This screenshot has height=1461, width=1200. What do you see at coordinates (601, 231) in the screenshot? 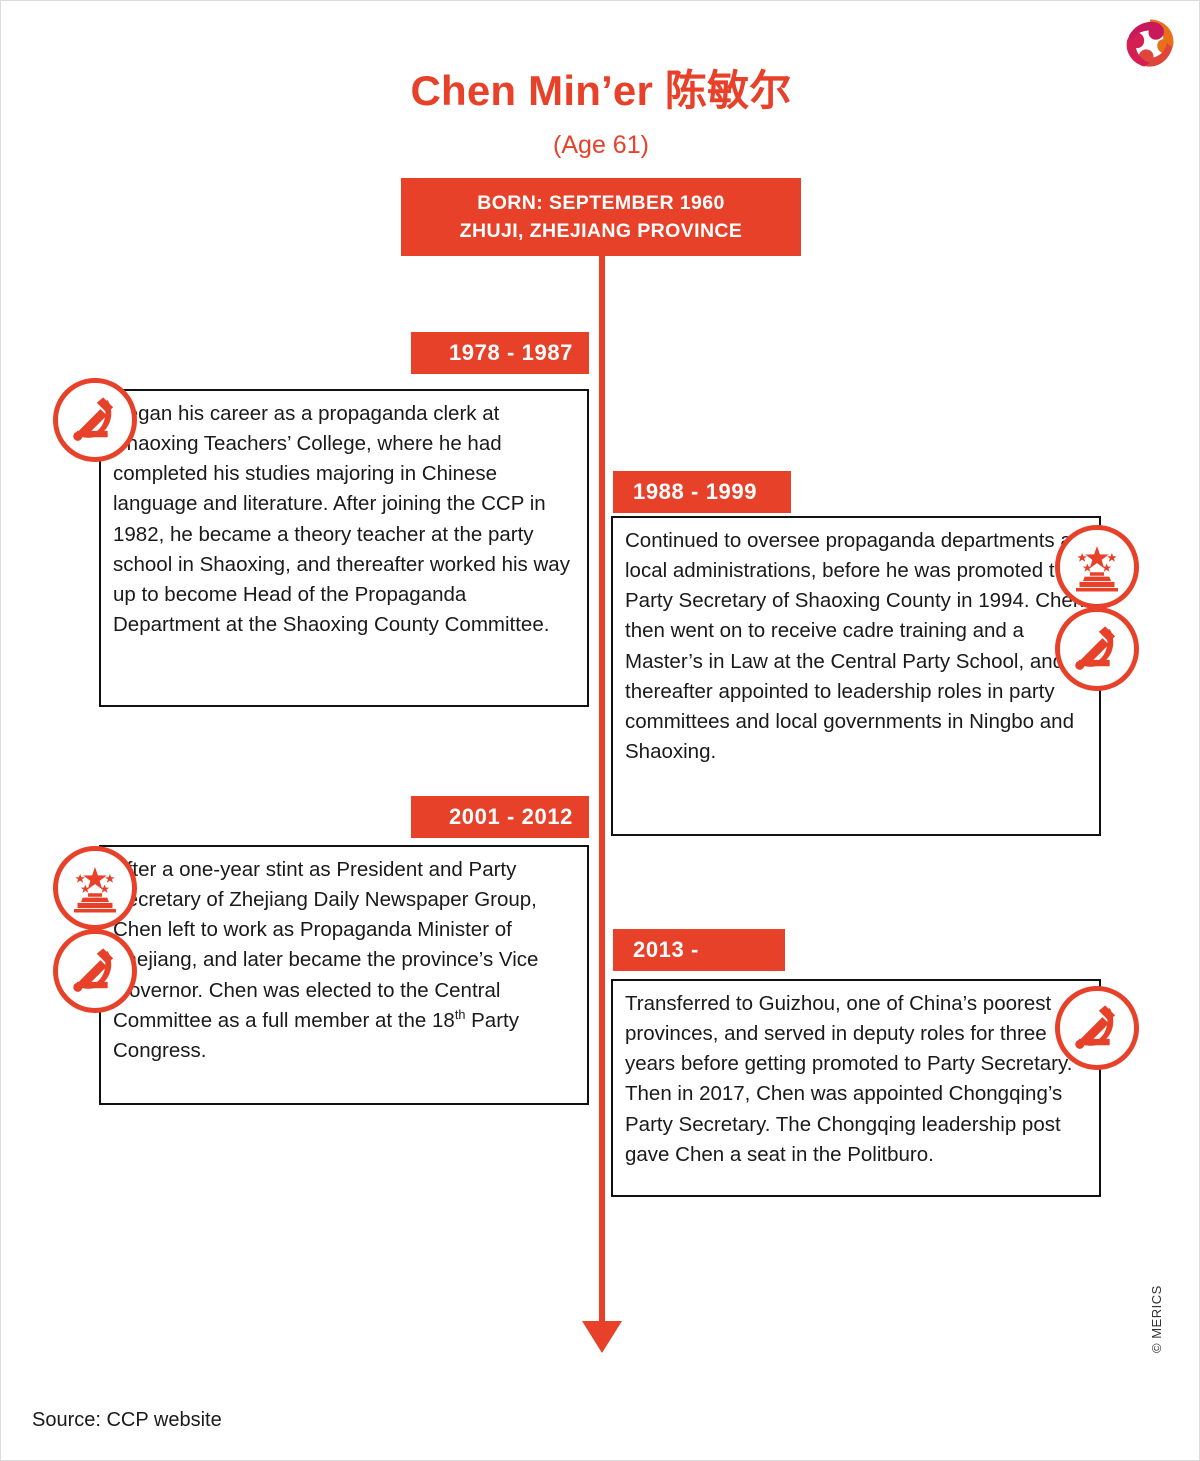
I see `born-line-2: ZHUJI, ZHEJIANG PROVINCE` at bounding box center [601, 231].